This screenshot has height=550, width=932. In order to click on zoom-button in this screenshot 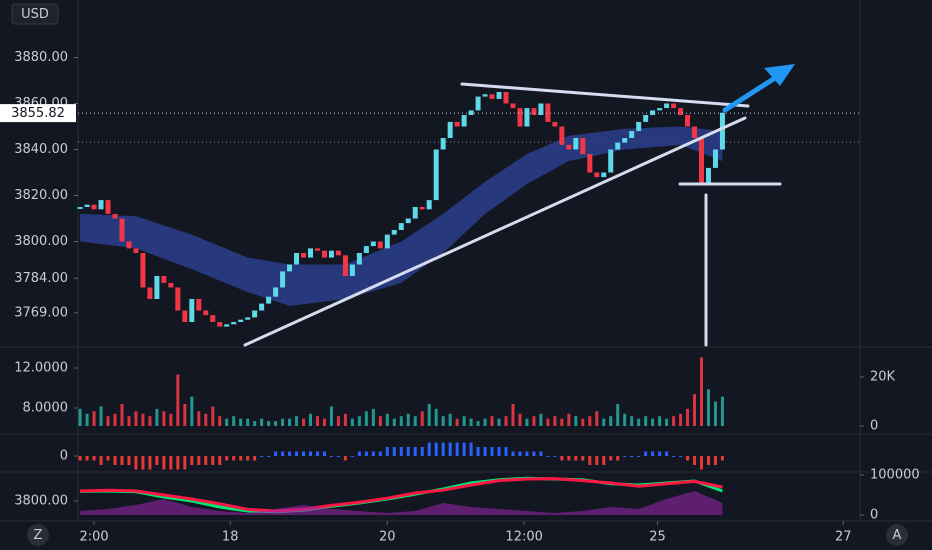, I will do `click(38, 535)`.